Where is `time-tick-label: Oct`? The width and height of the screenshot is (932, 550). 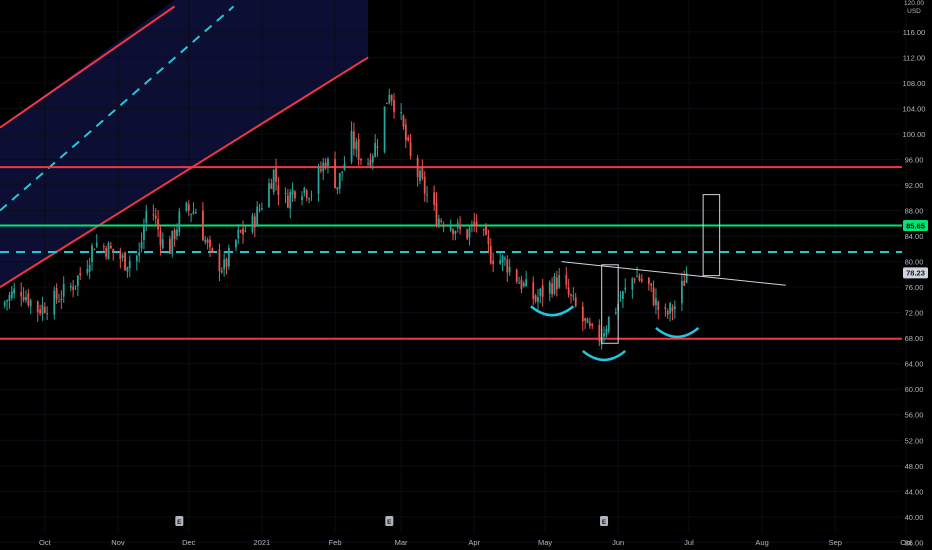
time-tick-label: Oct is located at coordinates (906, 542).